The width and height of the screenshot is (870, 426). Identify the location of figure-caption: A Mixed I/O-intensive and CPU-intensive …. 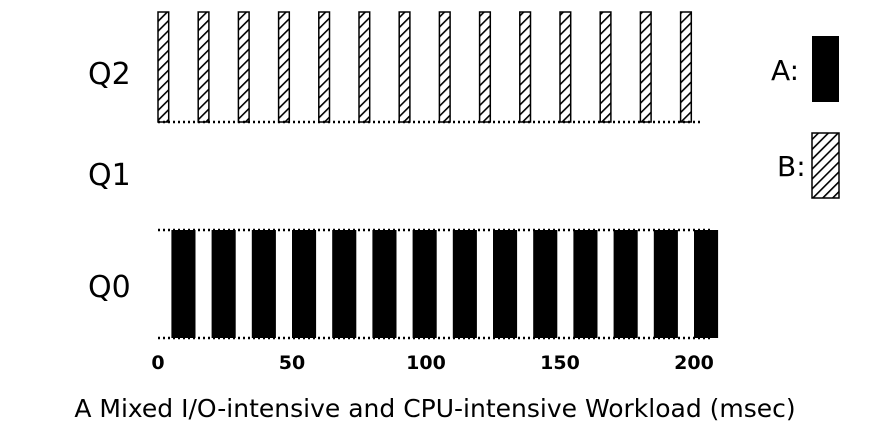
(434, 408).